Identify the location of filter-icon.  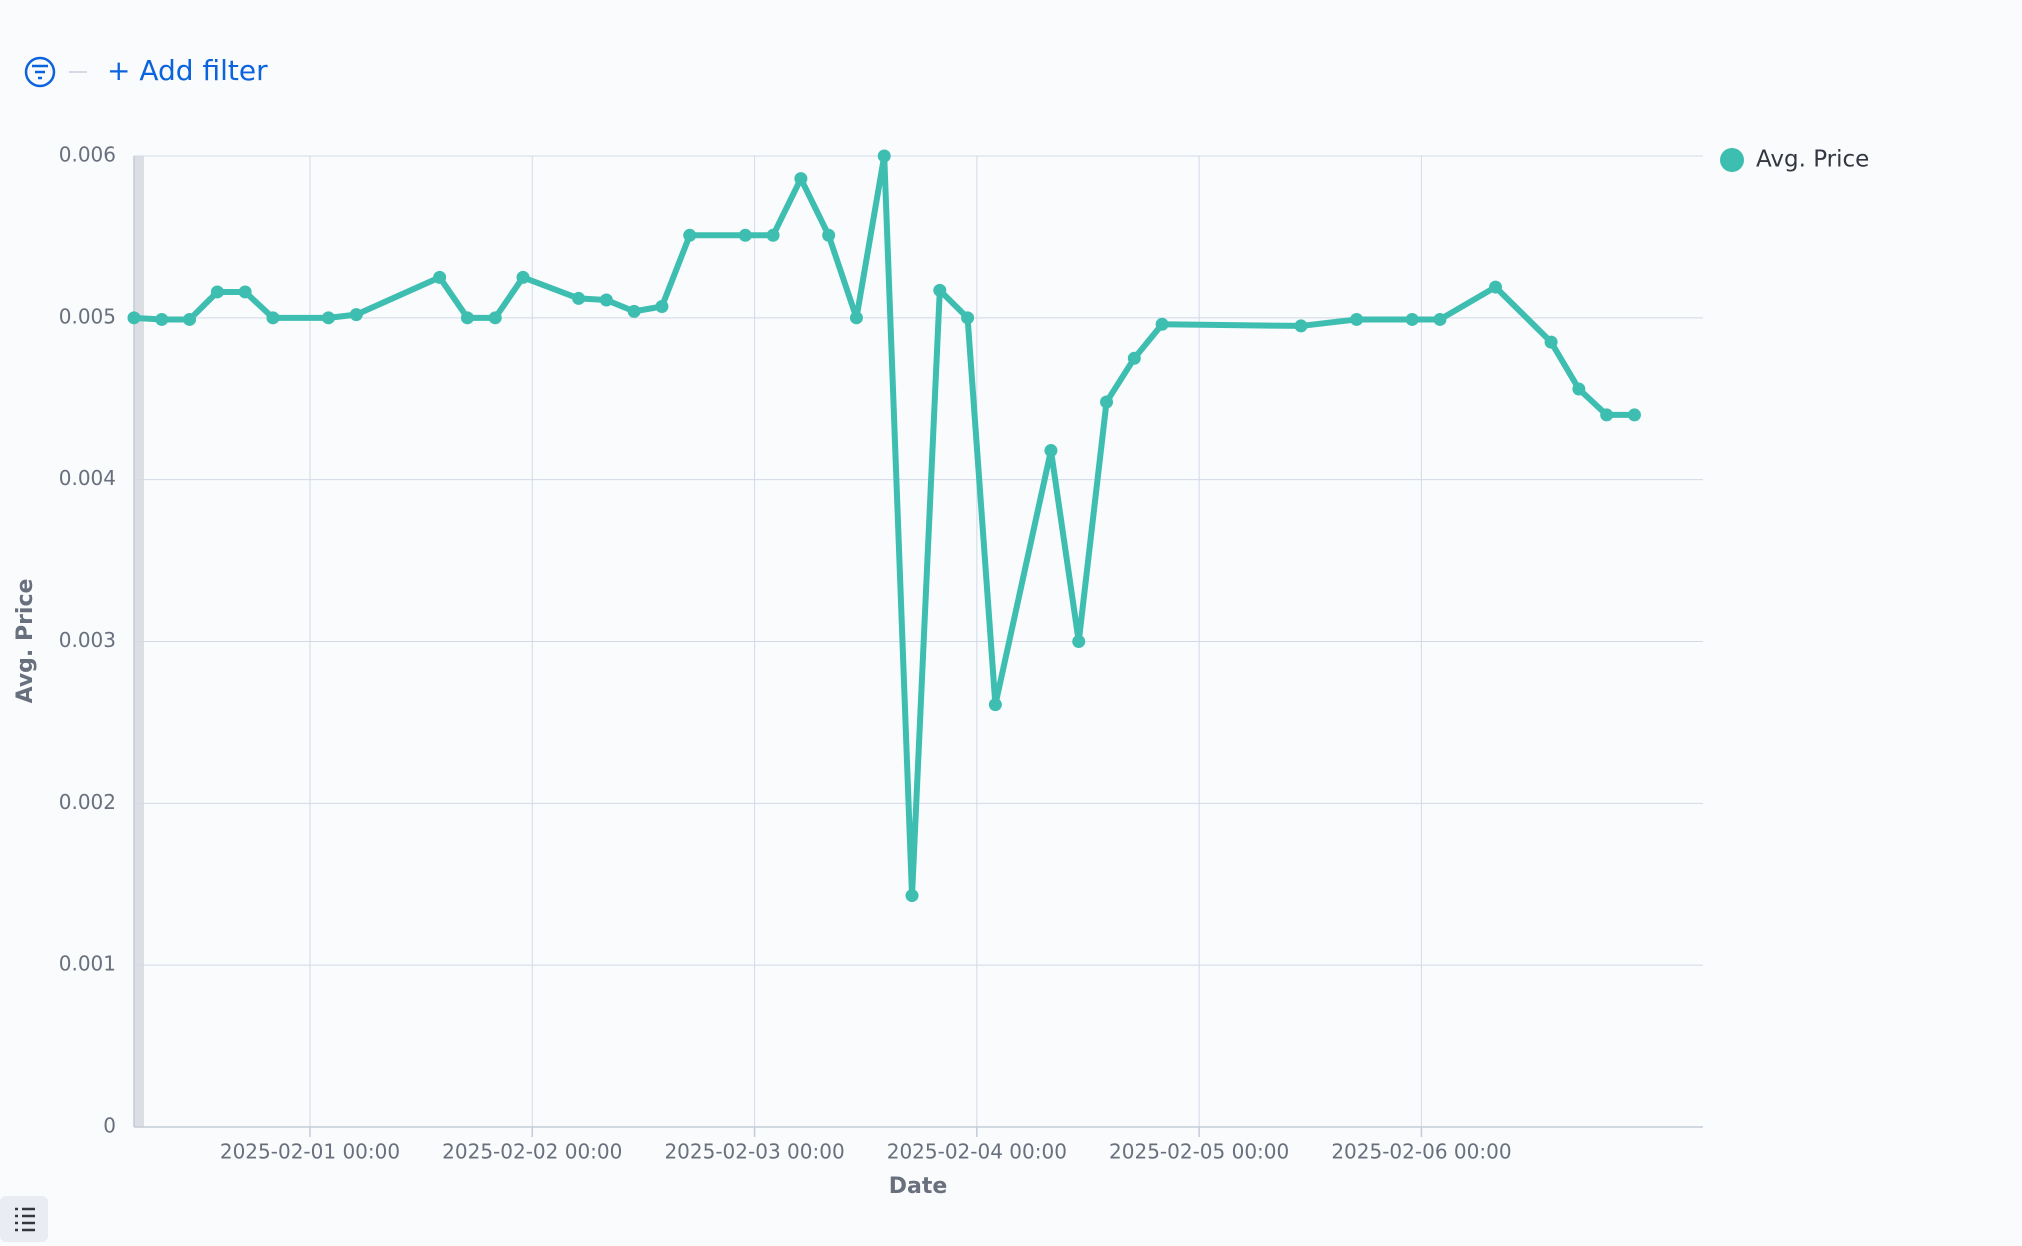
(40, 72).